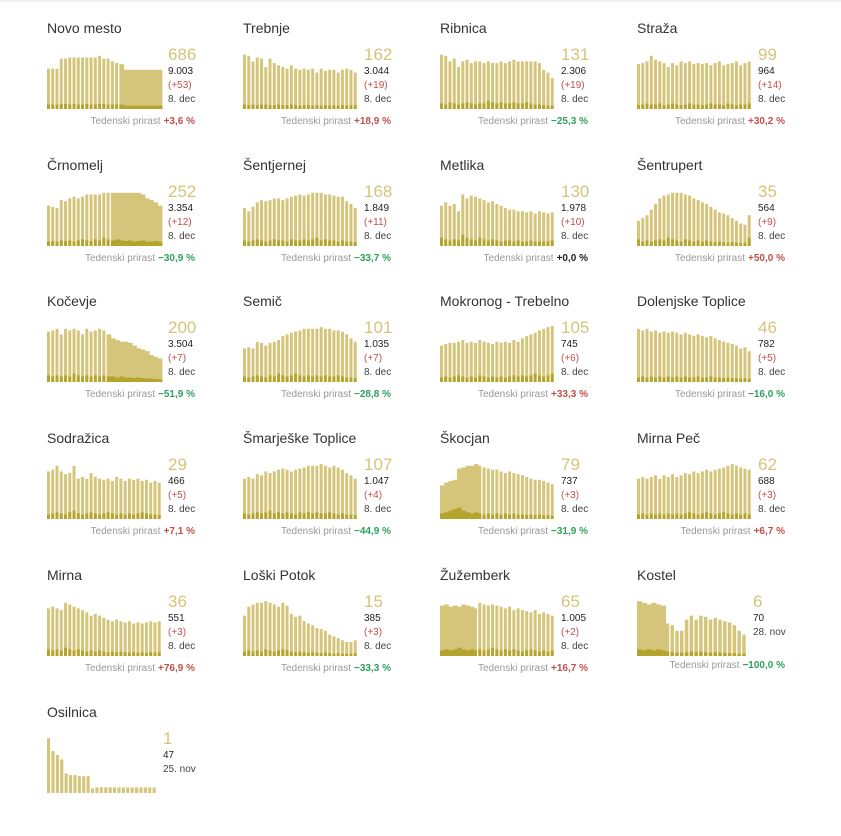 The width and height of the screenshot is (841, 836). Describe the element at coordinates (169, 755) in the screenshot. I see `total-cases: 47` at that location.